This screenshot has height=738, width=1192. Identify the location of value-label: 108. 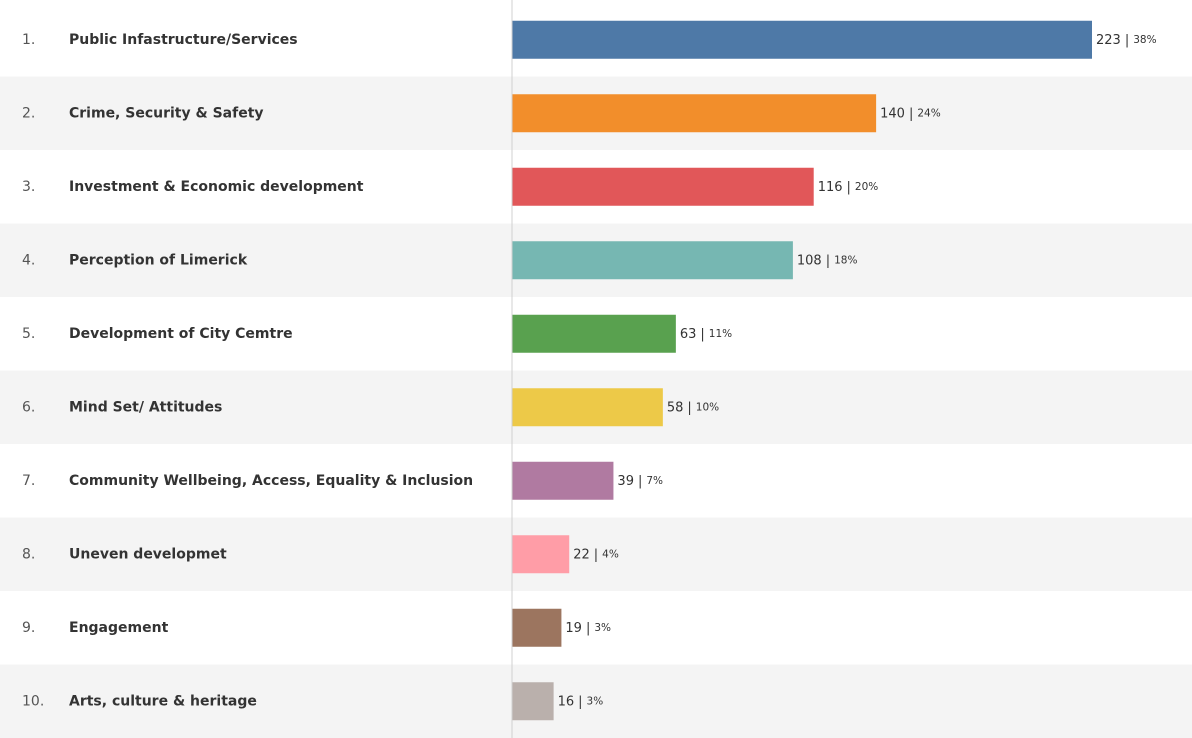
(809, 260).